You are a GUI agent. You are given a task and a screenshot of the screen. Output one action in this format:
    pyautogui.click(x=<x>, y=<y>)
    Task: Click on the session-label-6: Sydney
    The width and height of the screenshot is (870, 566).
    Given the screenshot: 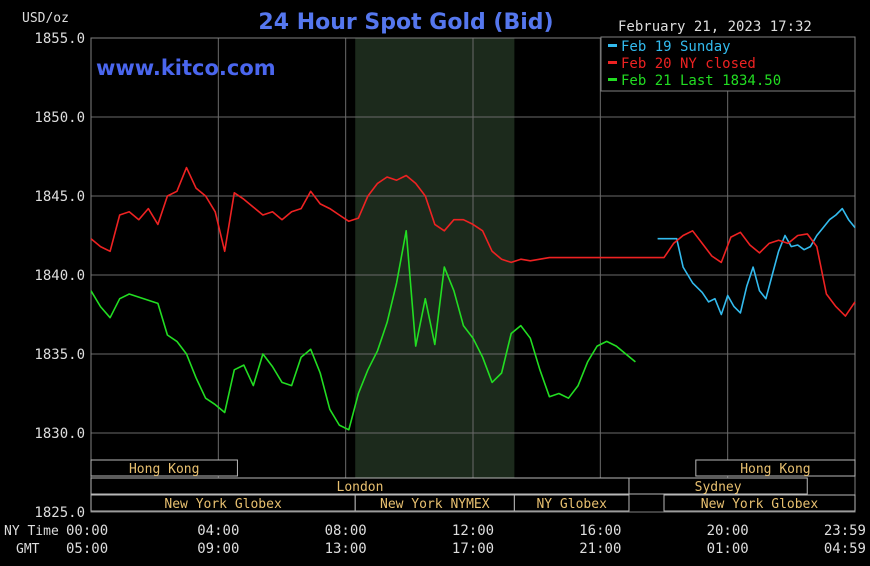 What is the action you would take?
    pyautogui.click(x=718, y=487)
    